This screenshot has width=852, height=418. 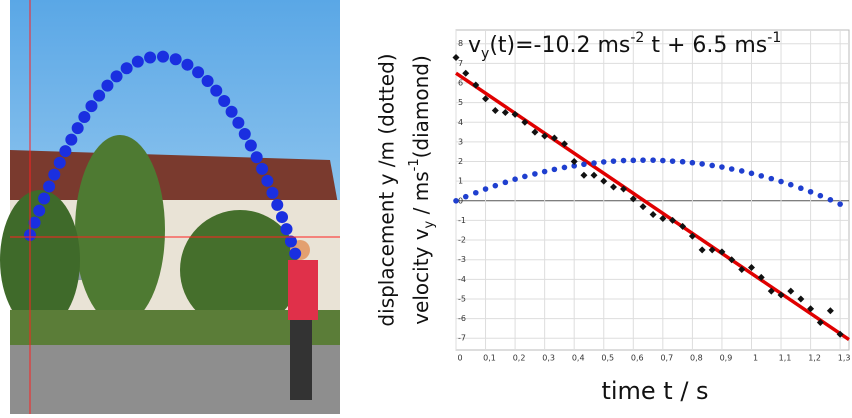 What do you see at coordinates (774, 38) in the screenshot?
I see `annotation-sup: -1` at bounding box center [774, 38].